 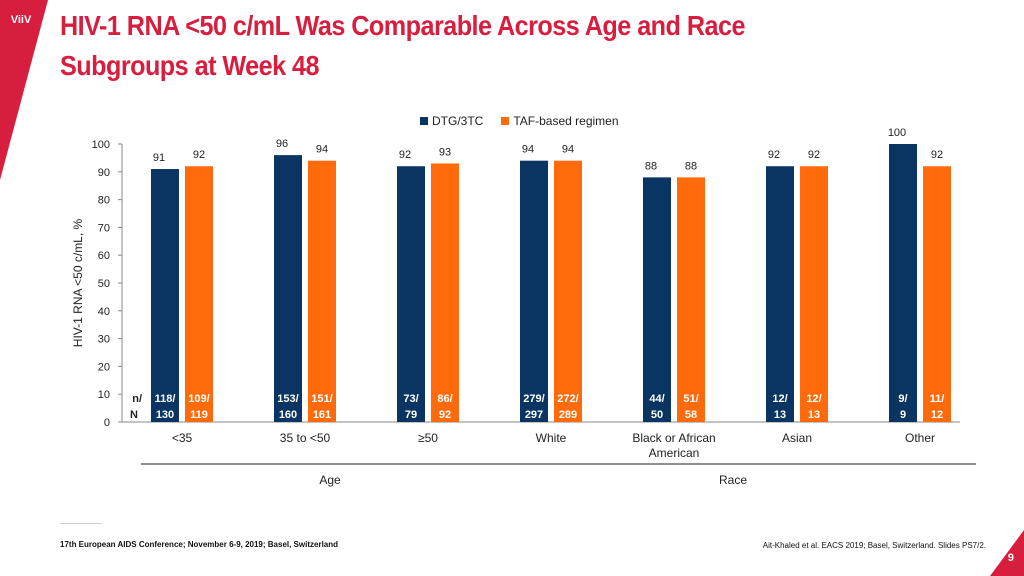 I want to click on page-corner-shape, so click(x=1007, y=553).